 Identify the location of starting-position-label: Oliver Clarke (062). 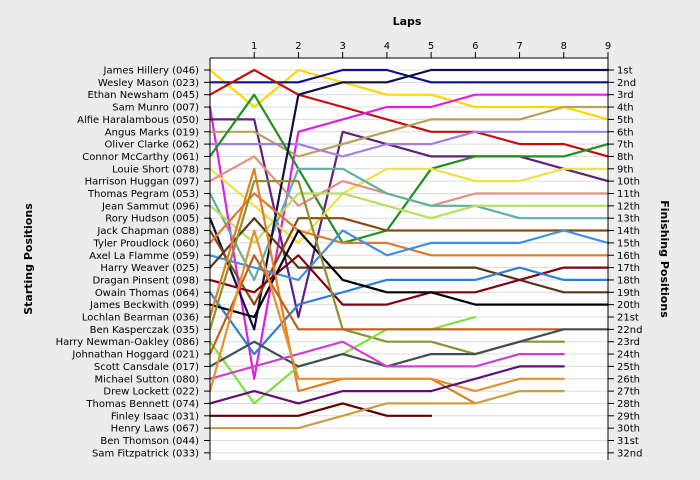
(152, 145).